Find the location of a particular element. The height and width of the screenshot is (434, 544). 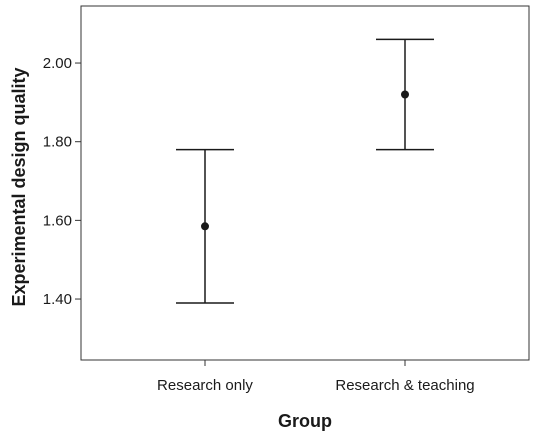

y-axis: 1.40 1.60 1.80 2.00 is located at coordinates (62, 181).